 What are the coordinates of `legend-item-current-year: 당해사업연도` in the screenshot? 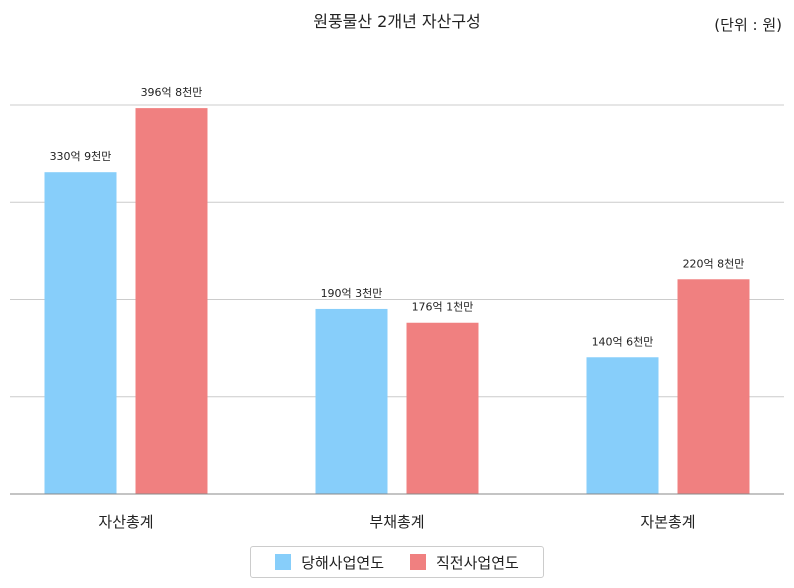 It's located at (329, 562).